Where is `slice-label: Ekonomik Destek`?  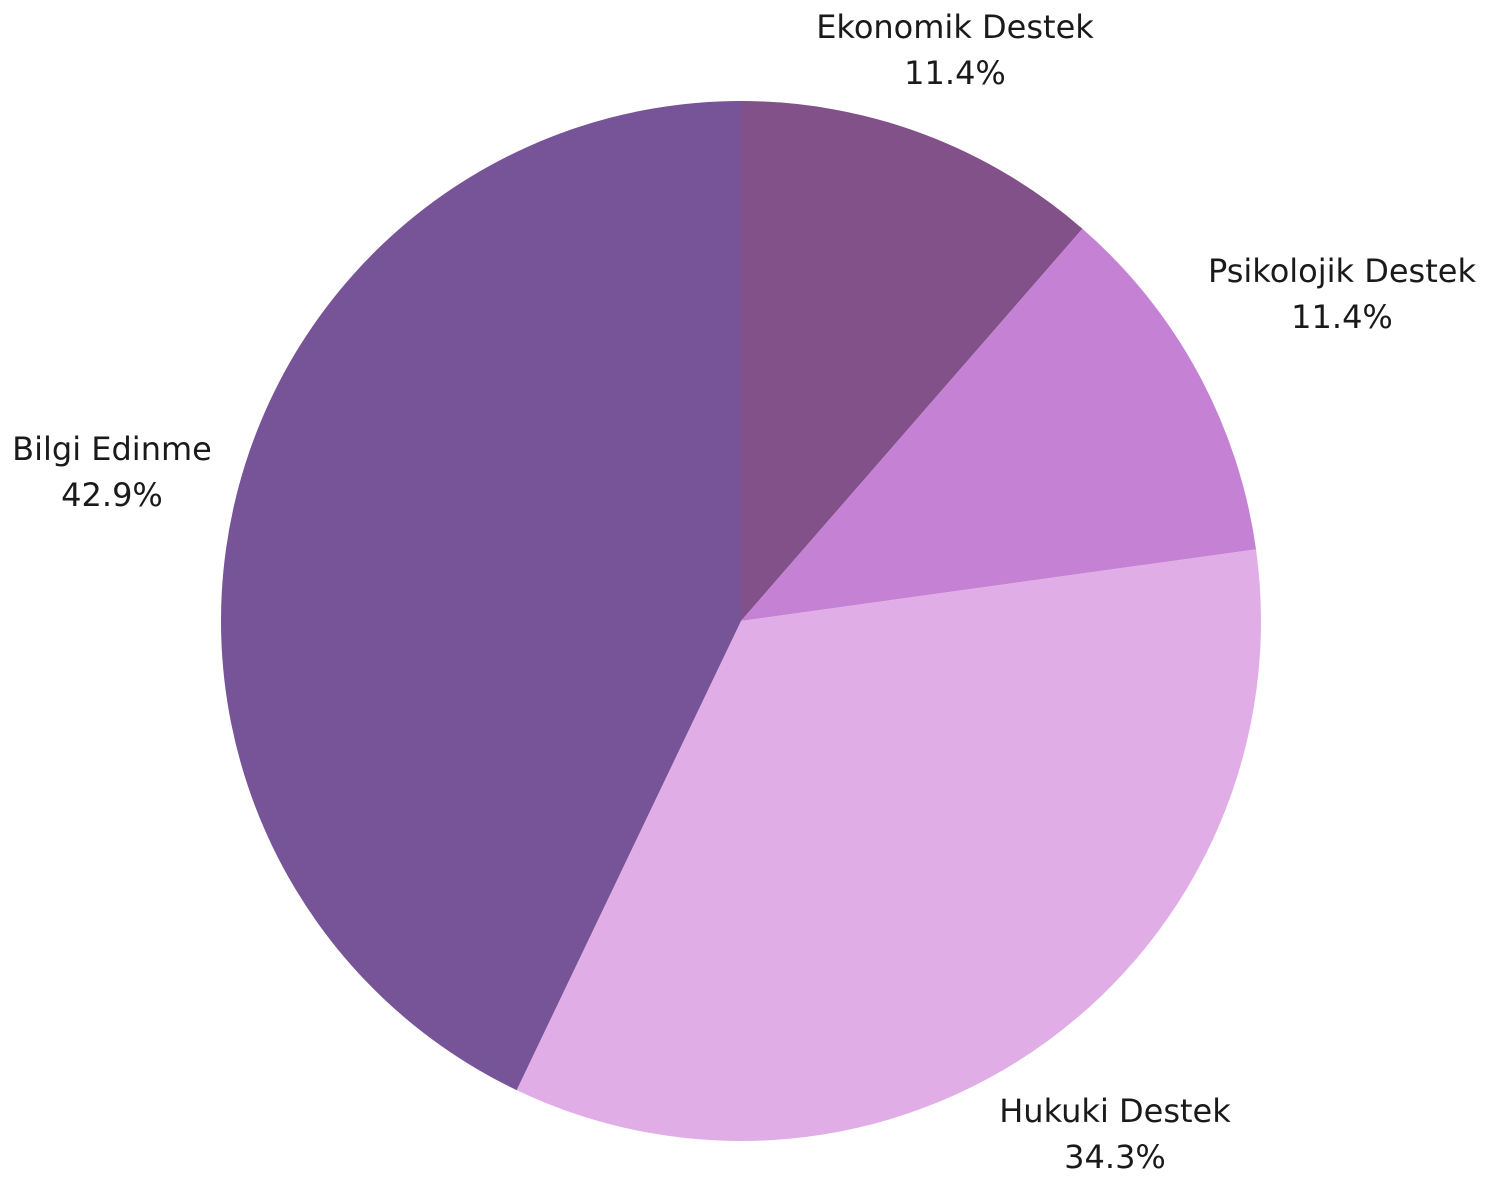 slice-label: Ekonomik Destek is located at coordinates (955, 27).